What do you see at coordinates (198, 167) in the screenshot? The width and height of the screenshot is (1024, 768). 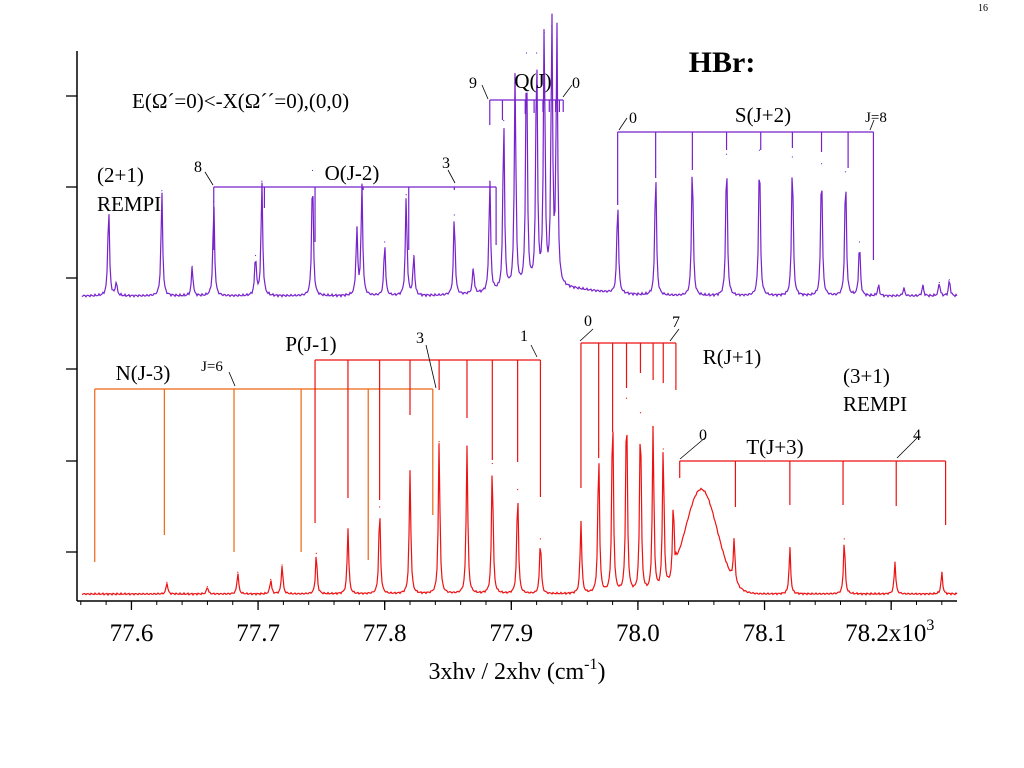 I see `branch-end-label: 8` at bounding box center [198, 167].